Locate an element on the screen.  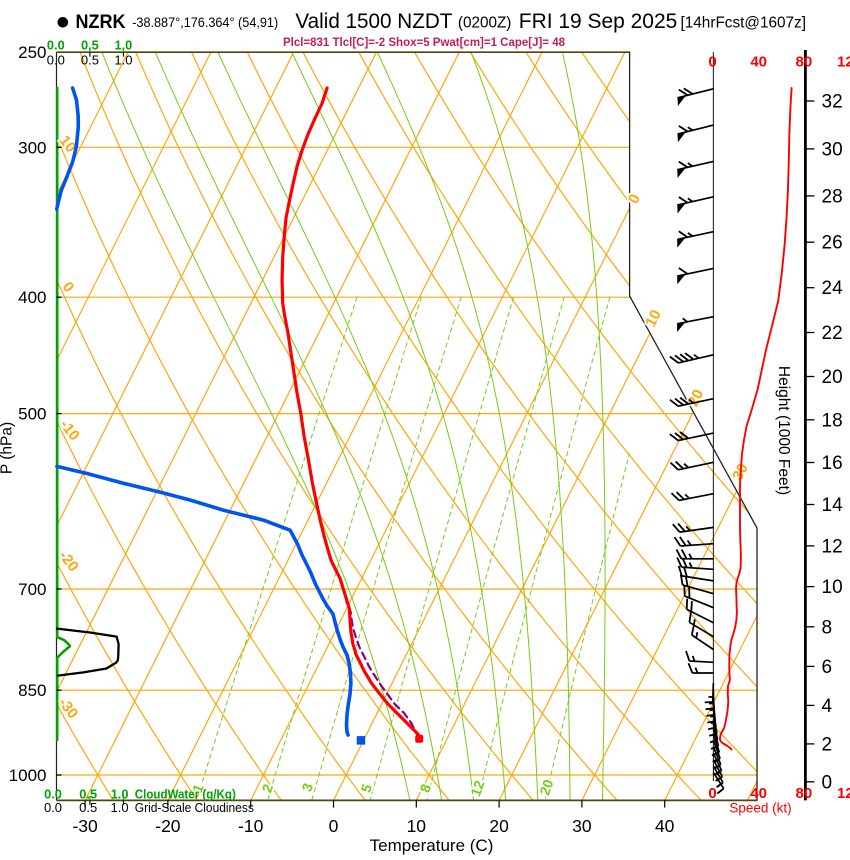
svg-text: 22 is located at coordinates (832, 333).